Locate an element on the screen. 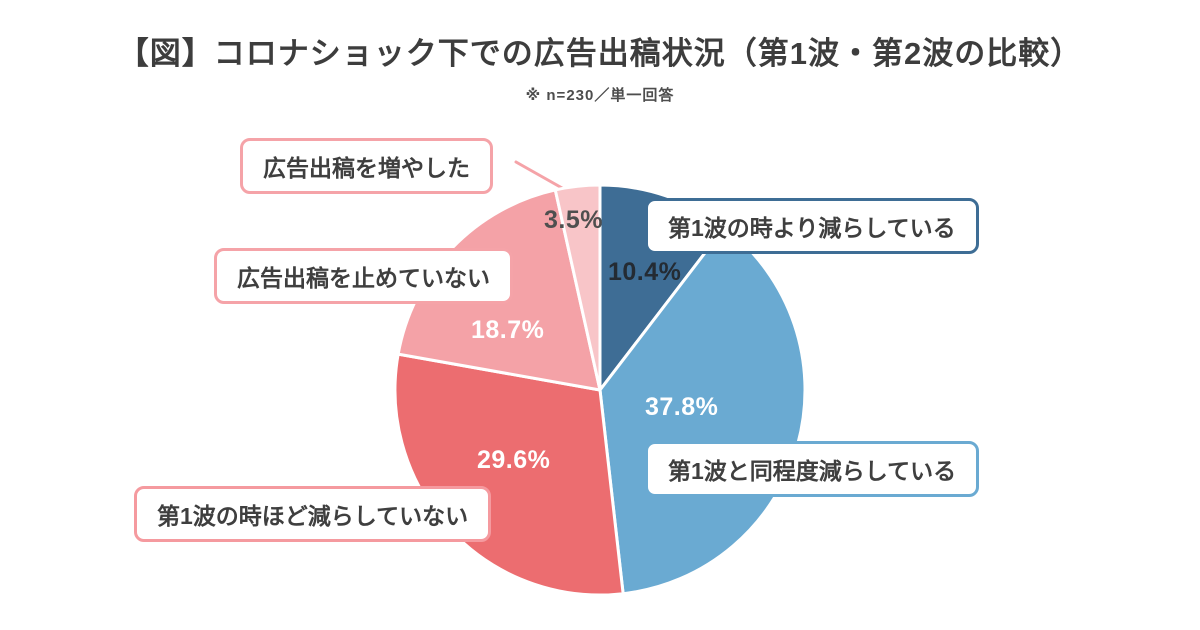 The height and width of the screenshot is (630, 1200). pie-slice-percent-label: 18.7% is located at coordinates (508, 330).